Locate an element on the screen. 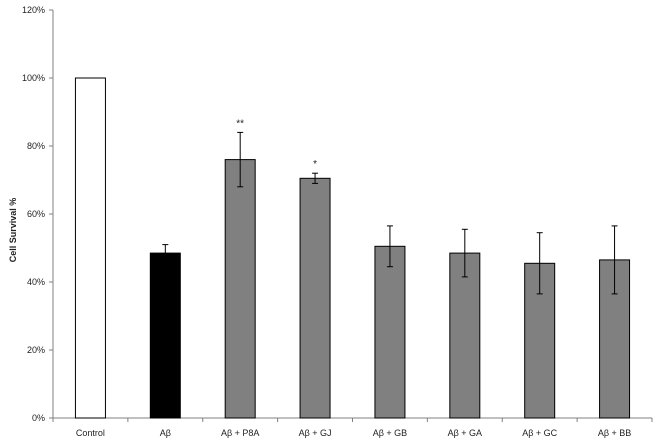 This screenshot has height=448, width=660. category-label: Aβ + GB is located at coordinates (390, 433).